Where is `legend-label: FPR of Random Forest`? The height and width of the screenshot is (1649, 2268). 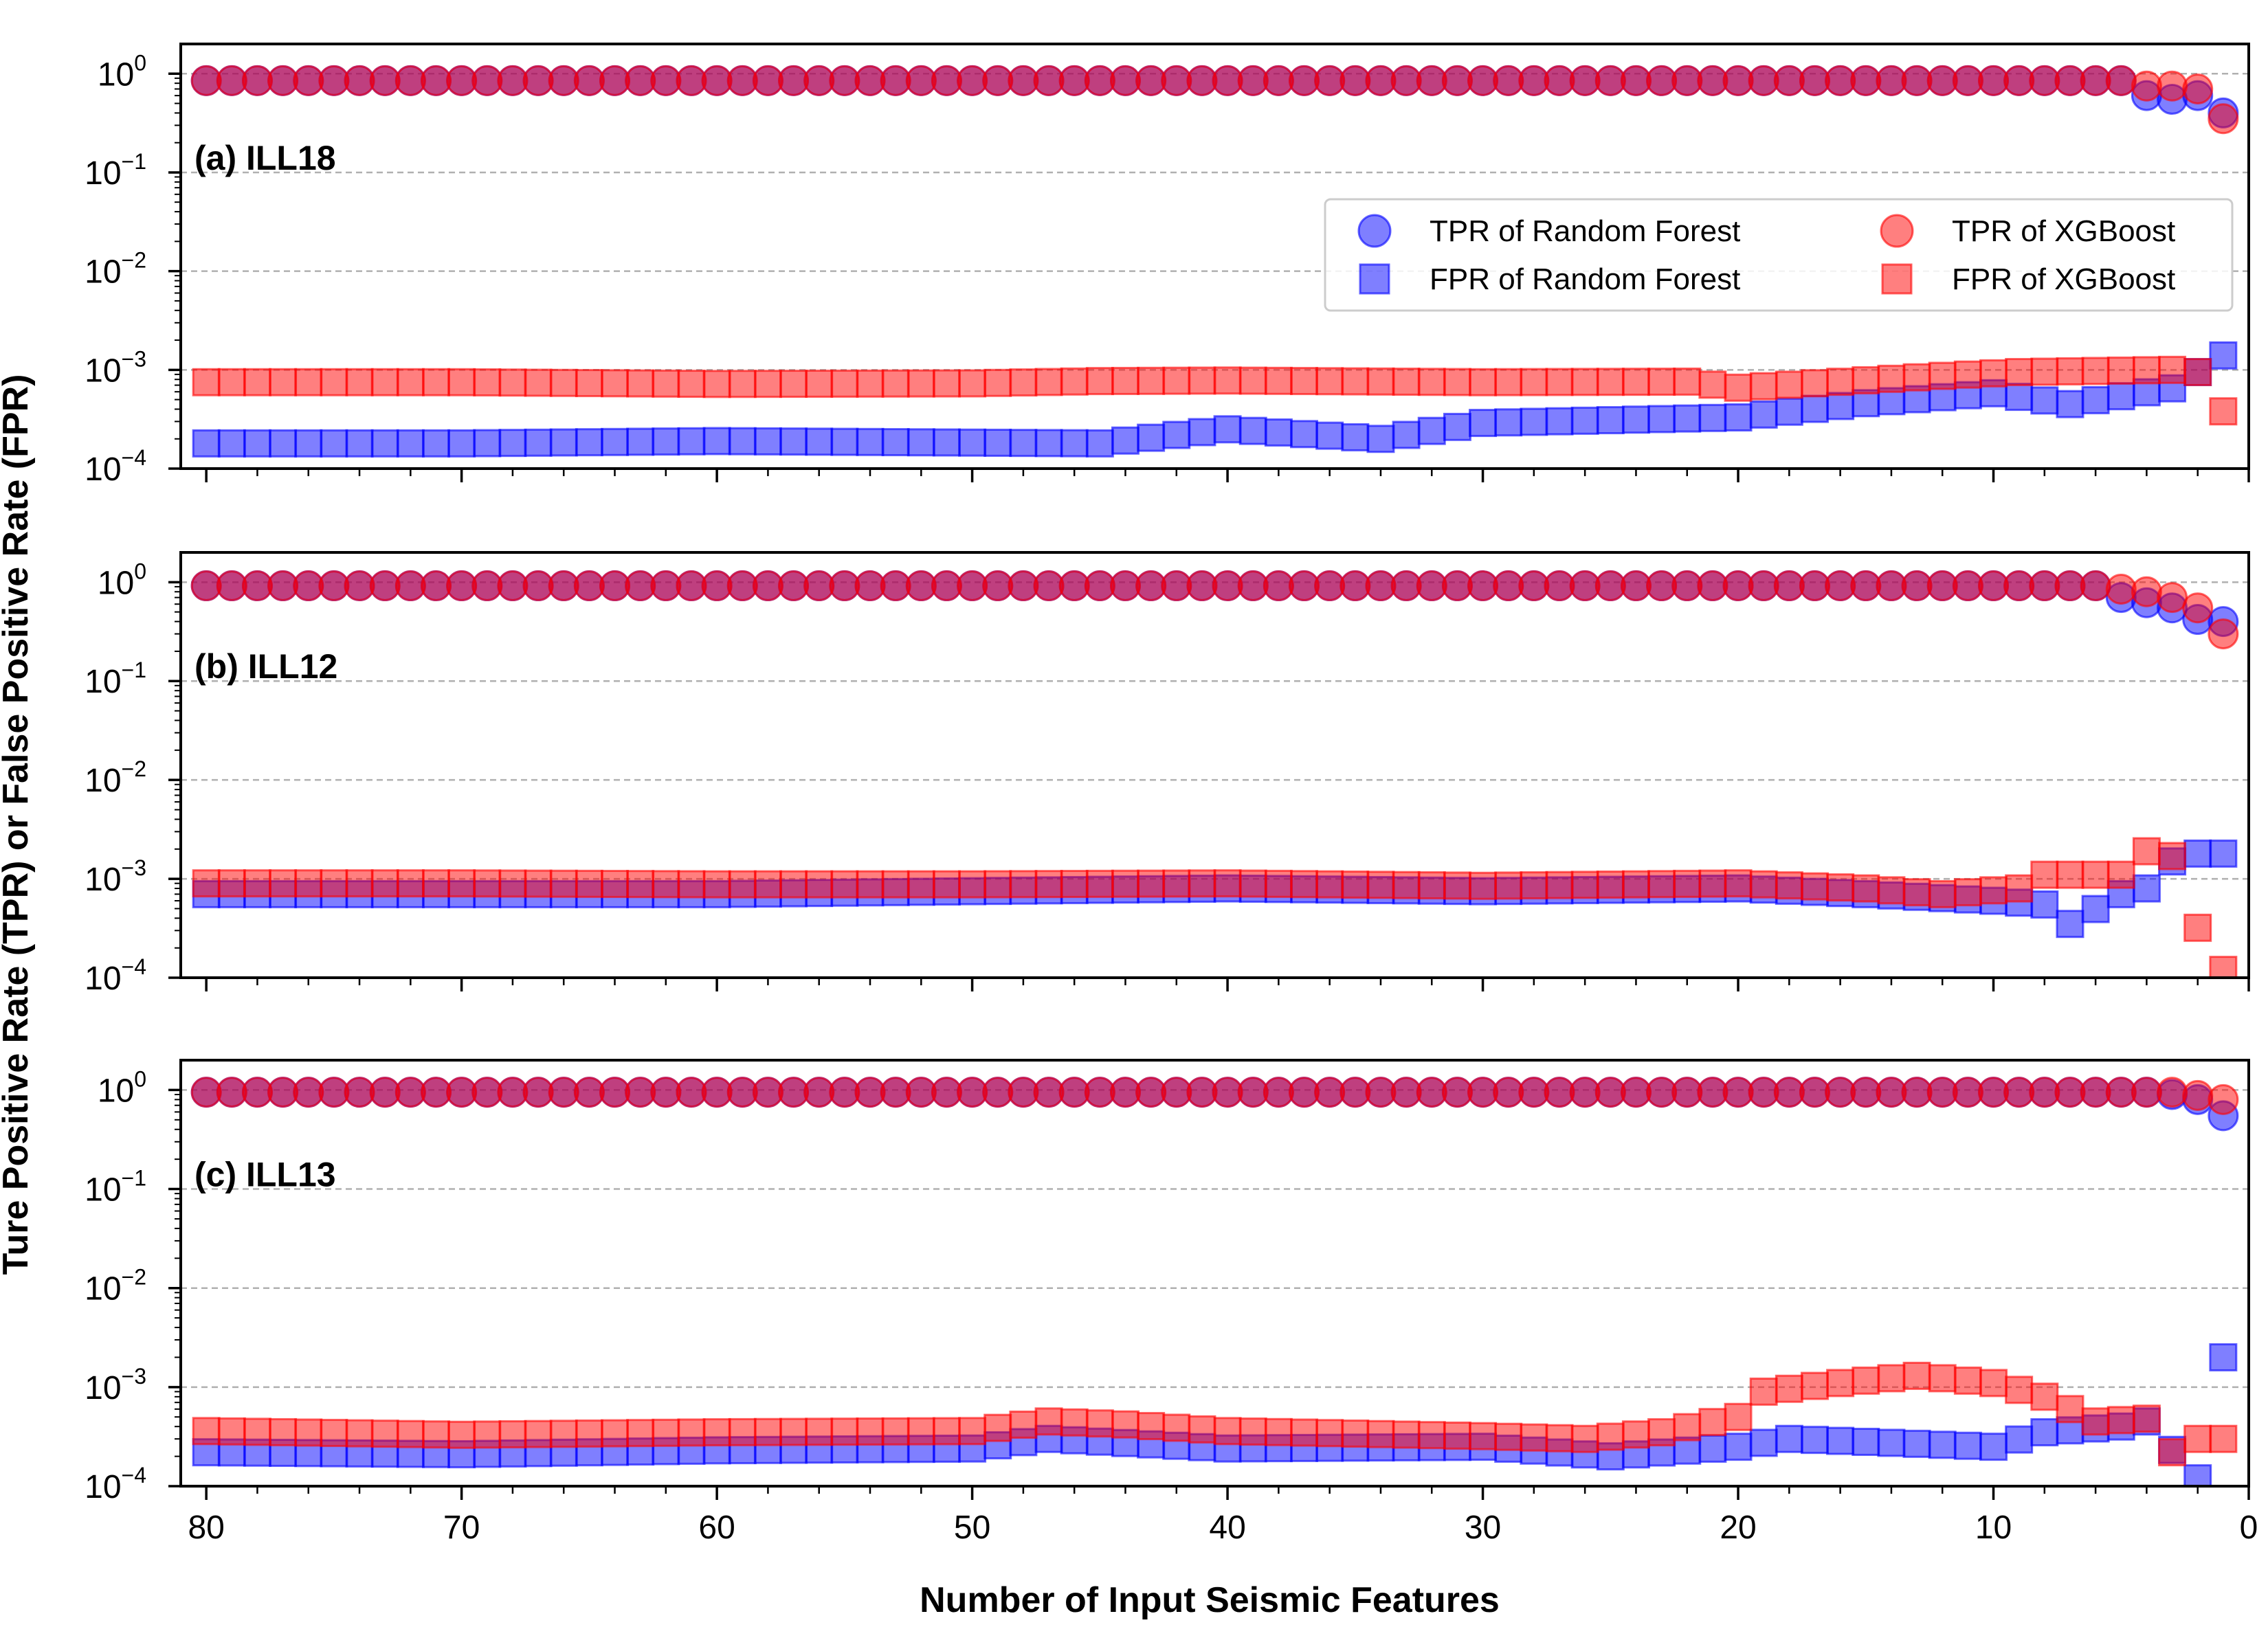 legend-label: FPR of Random Forest is located at coordinates (1585, 279).